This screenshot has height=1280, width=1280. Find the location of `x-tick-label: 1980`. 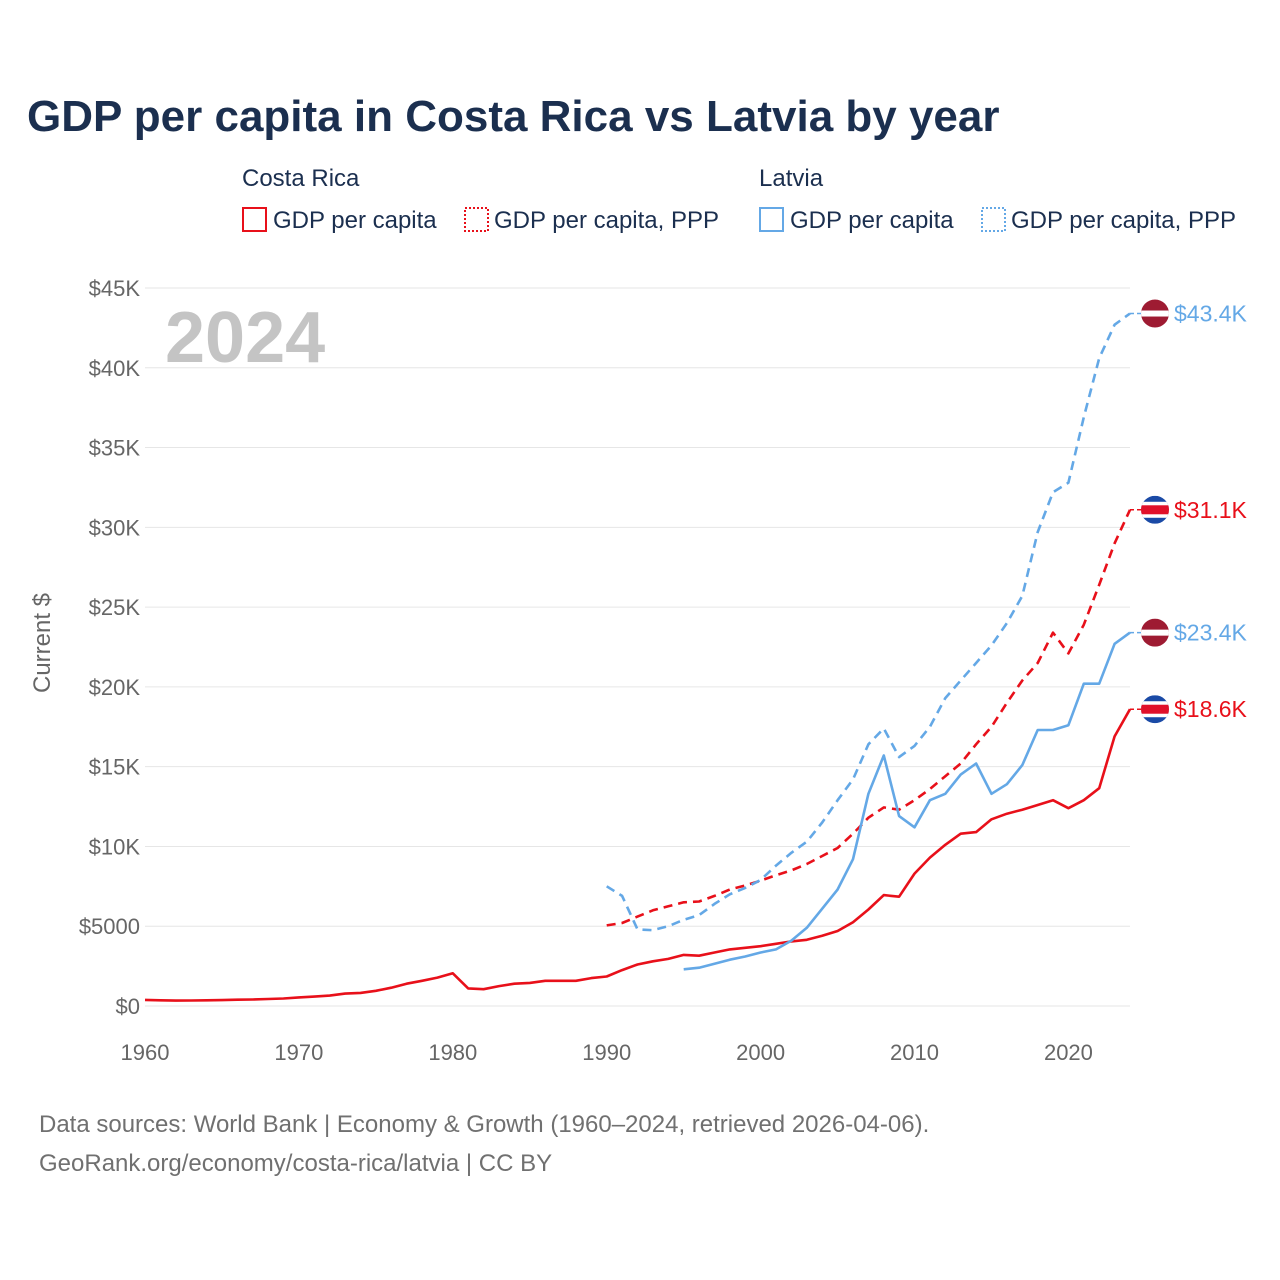

x-tick-label: 1980 is located at coordinates (452, 1052).